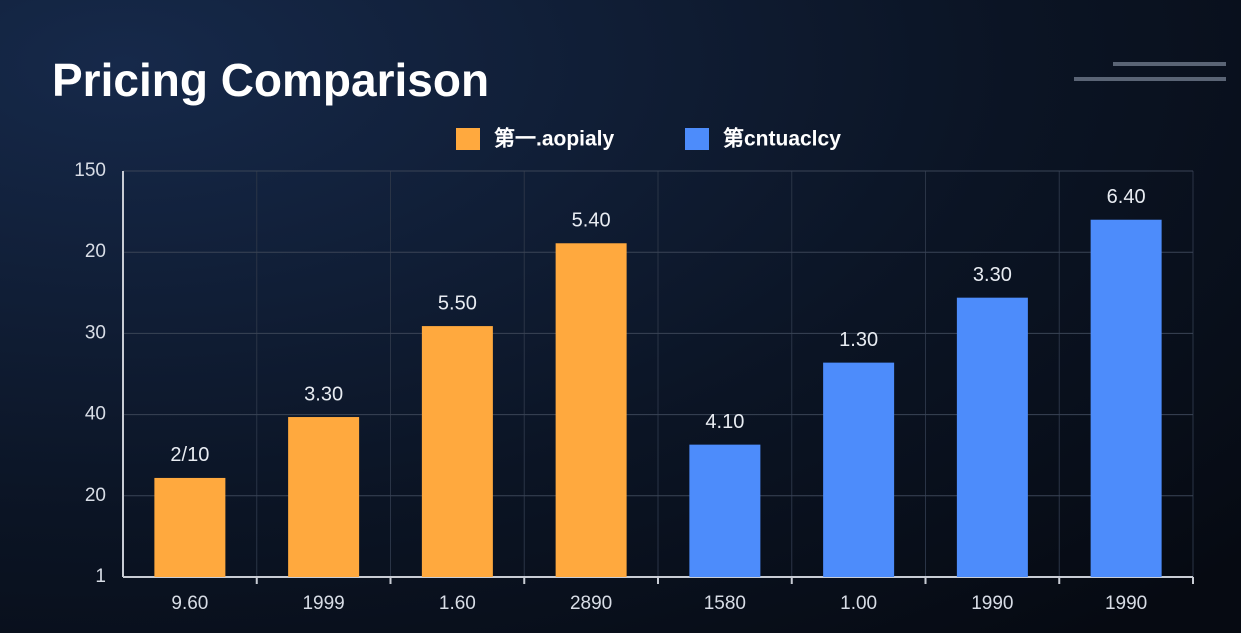  Describe the element at coordinates (323, 603) in the screenshot. I see `x-tick-label: 1999` at that location.